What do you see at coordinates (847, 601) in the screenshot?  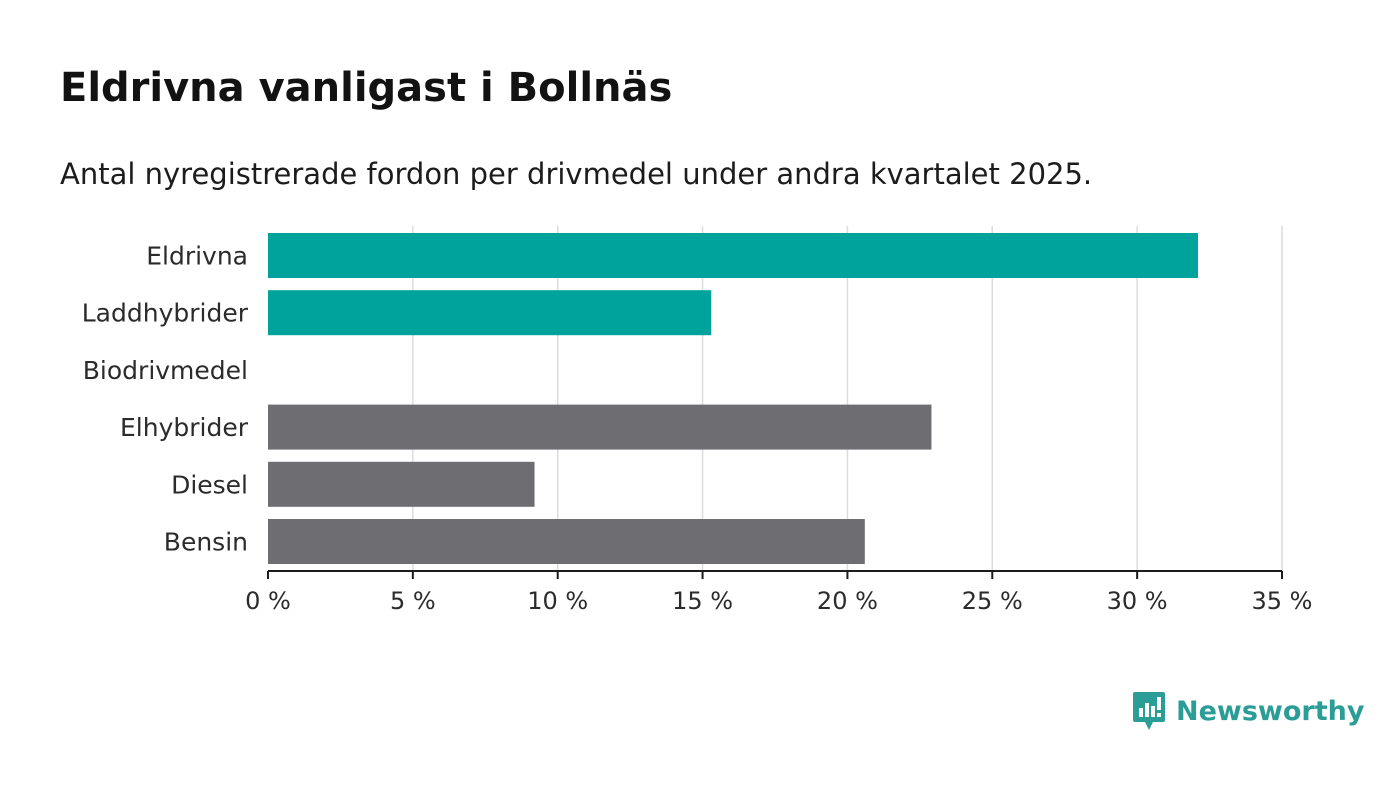 I see `x-tick-label: 20 %` at bounding box center [847, 601].